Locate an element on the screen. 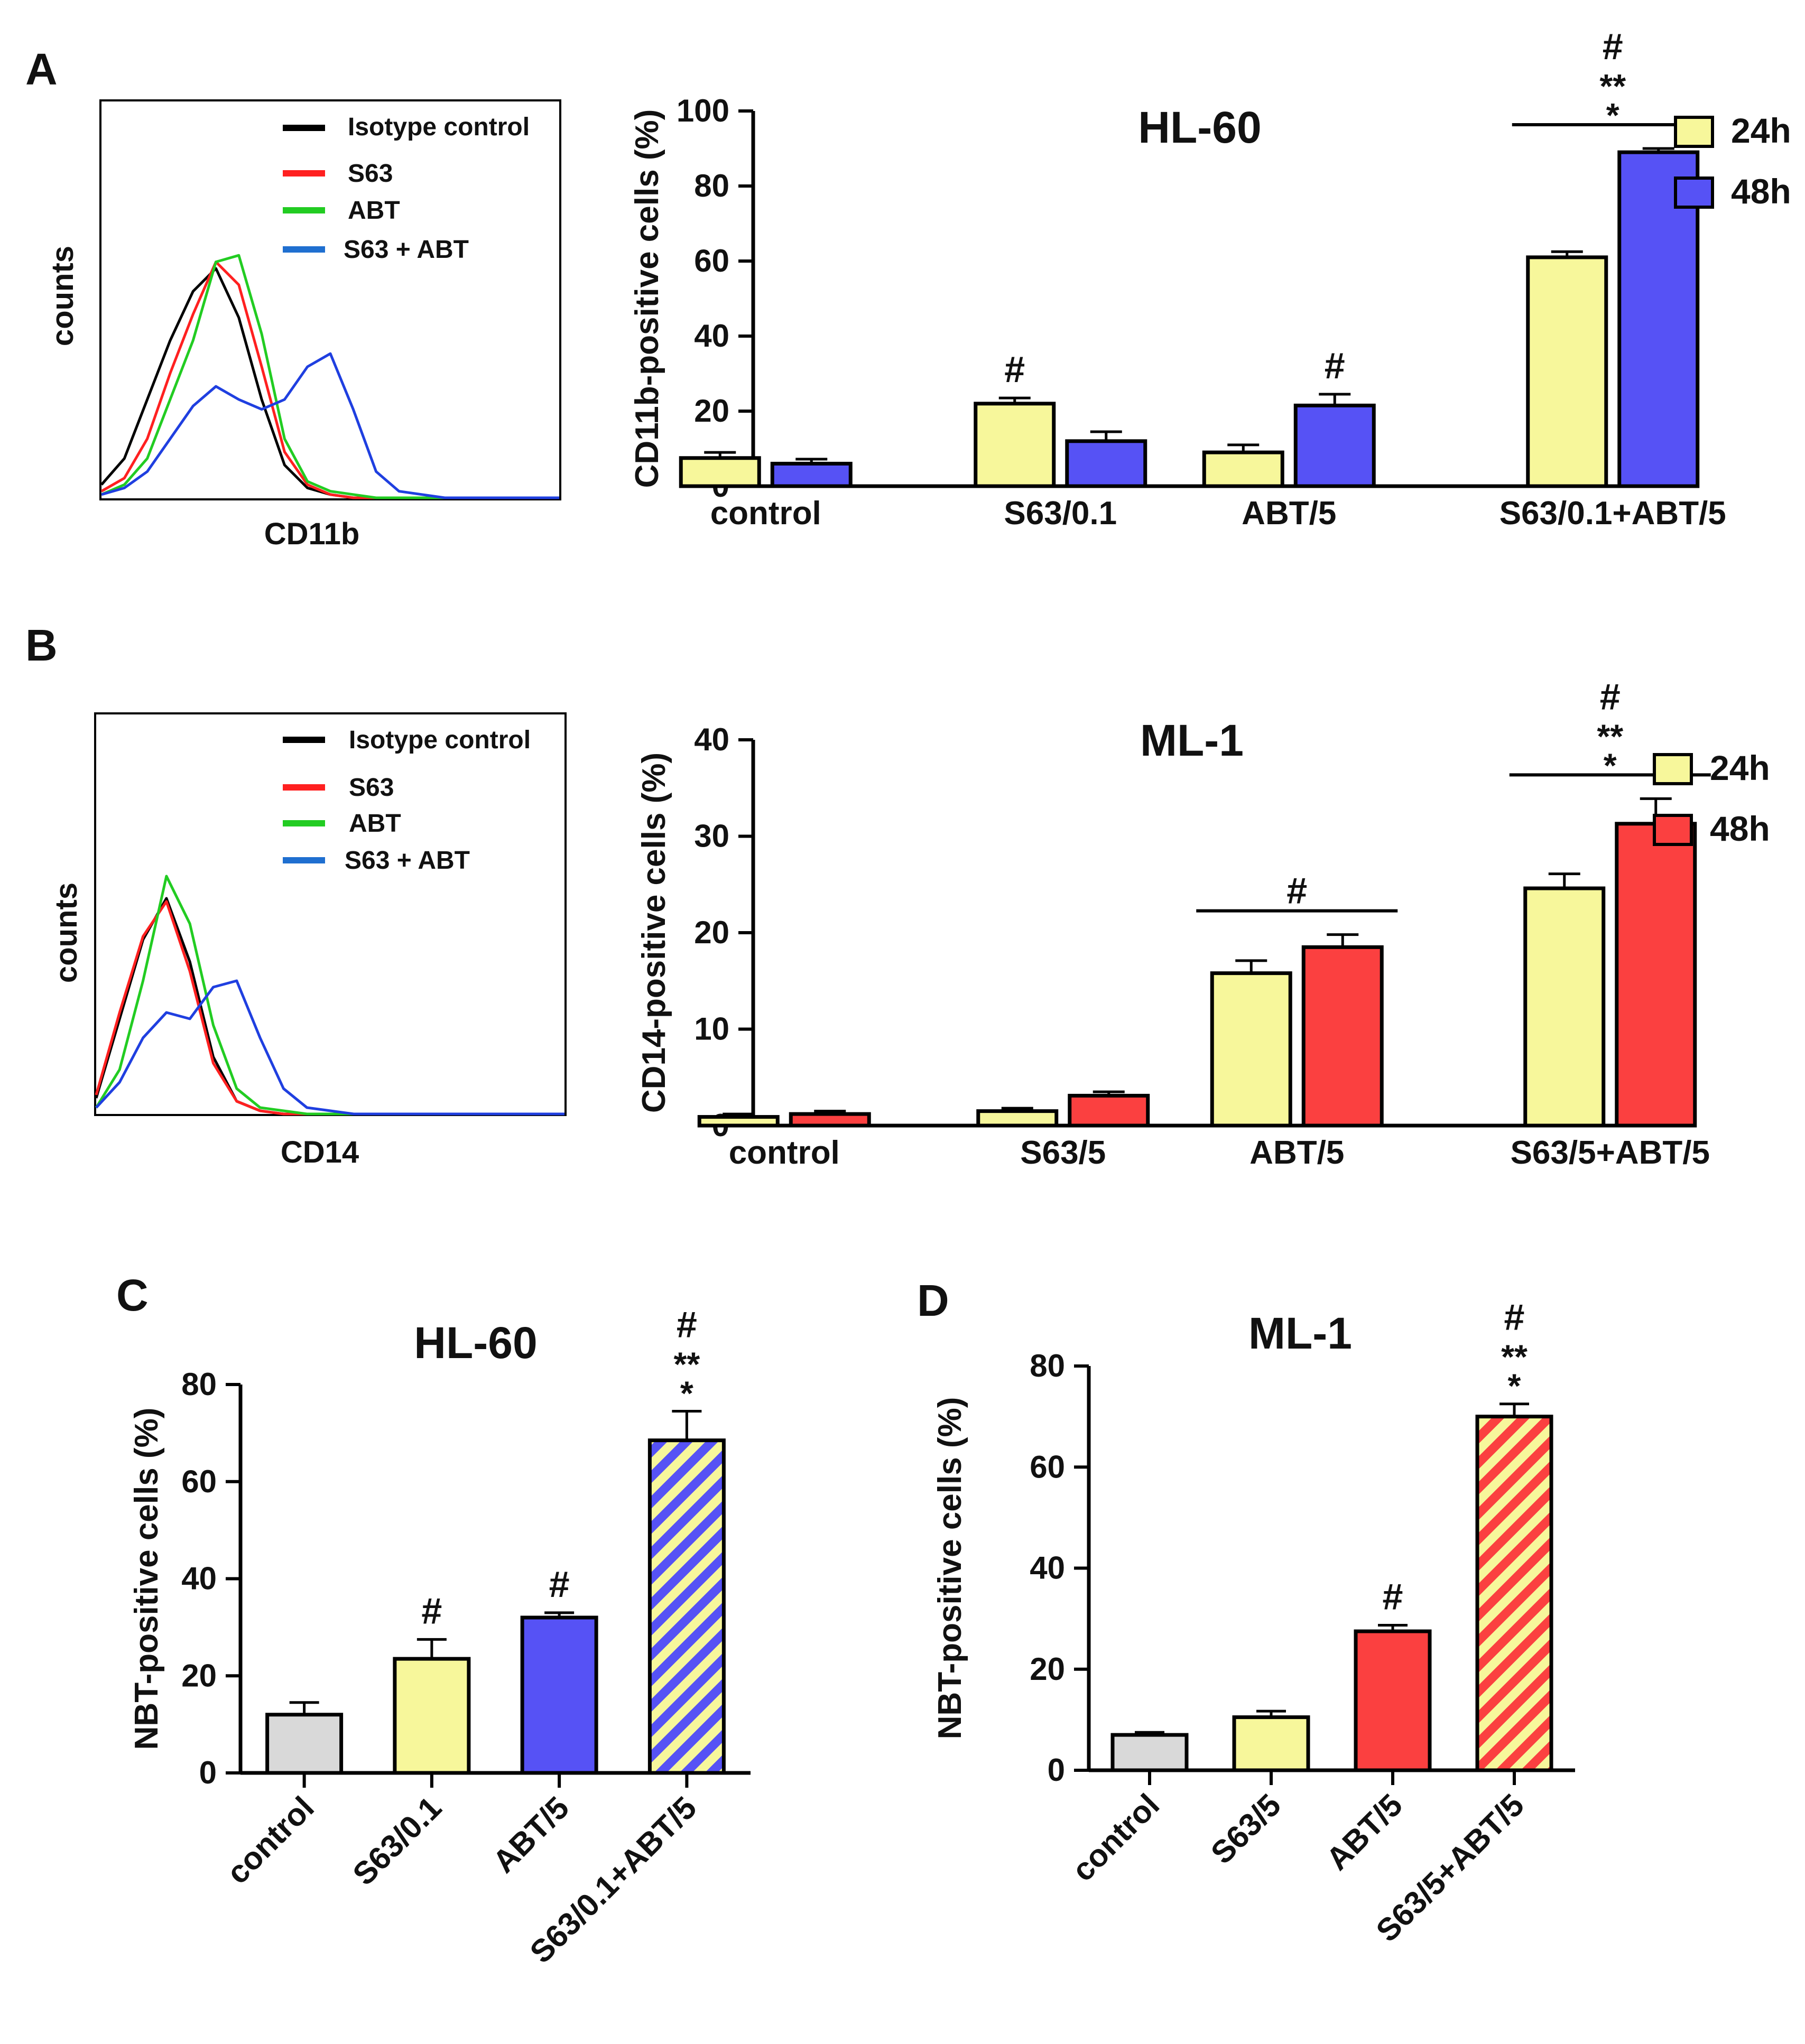  legend-label-abt: ABT is located at coordinates (374, 211).